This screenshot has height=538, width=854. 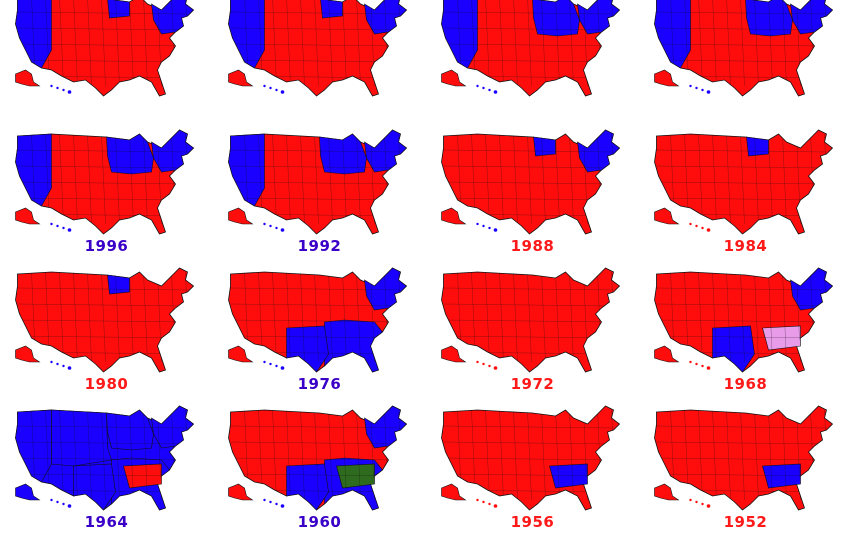 What do you see at coordinates (745, 522) in the screenshot?
I see `year-label: 1952` at bounding box center [745, 522].